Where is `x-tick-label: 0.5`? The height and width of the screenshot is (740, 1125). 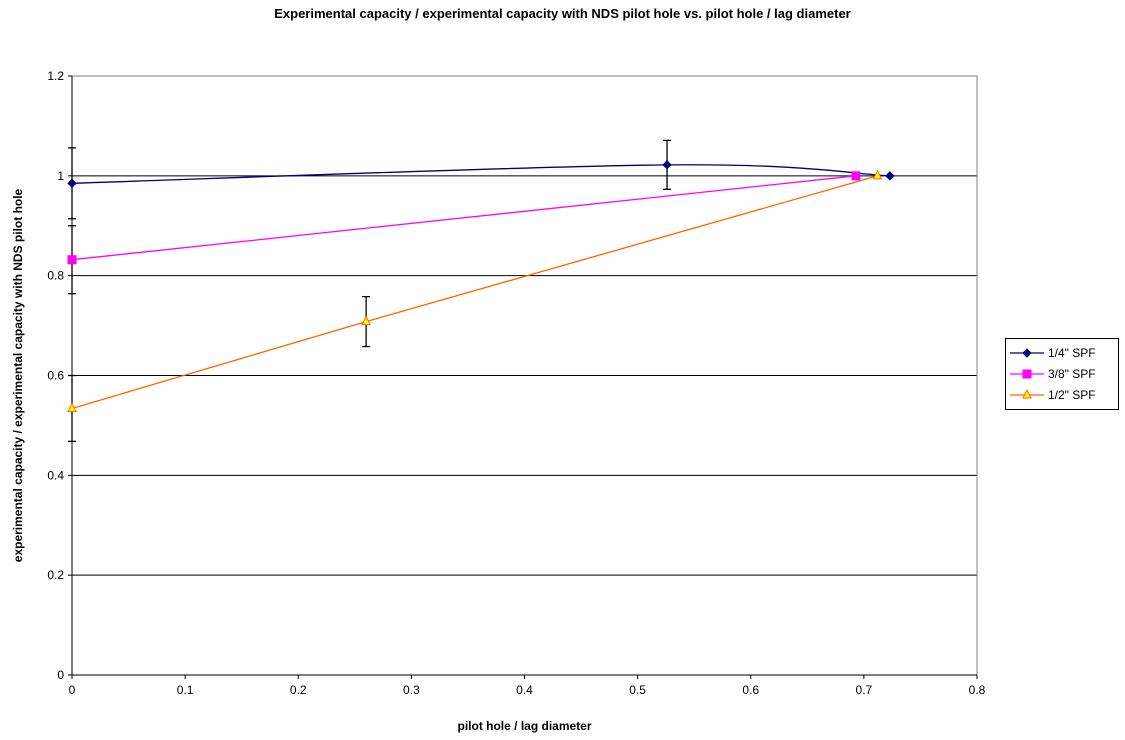 x-tick-label: 0.5 is located at coordinates (637, 690).